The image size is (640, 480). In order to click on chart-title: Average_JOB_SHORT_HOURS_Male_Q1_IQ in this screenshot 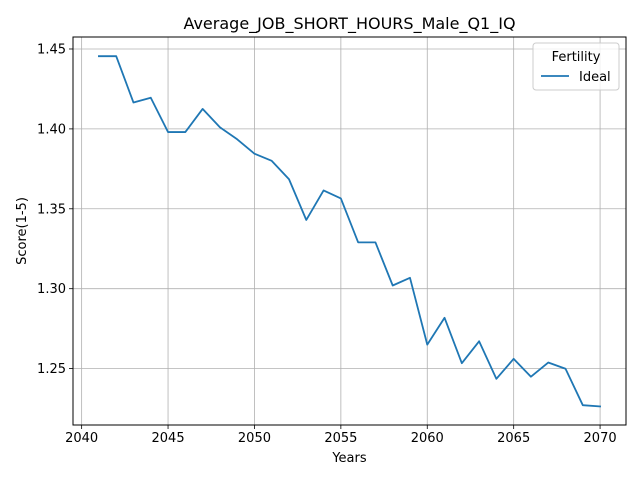, I will do `click(349, 24)`.